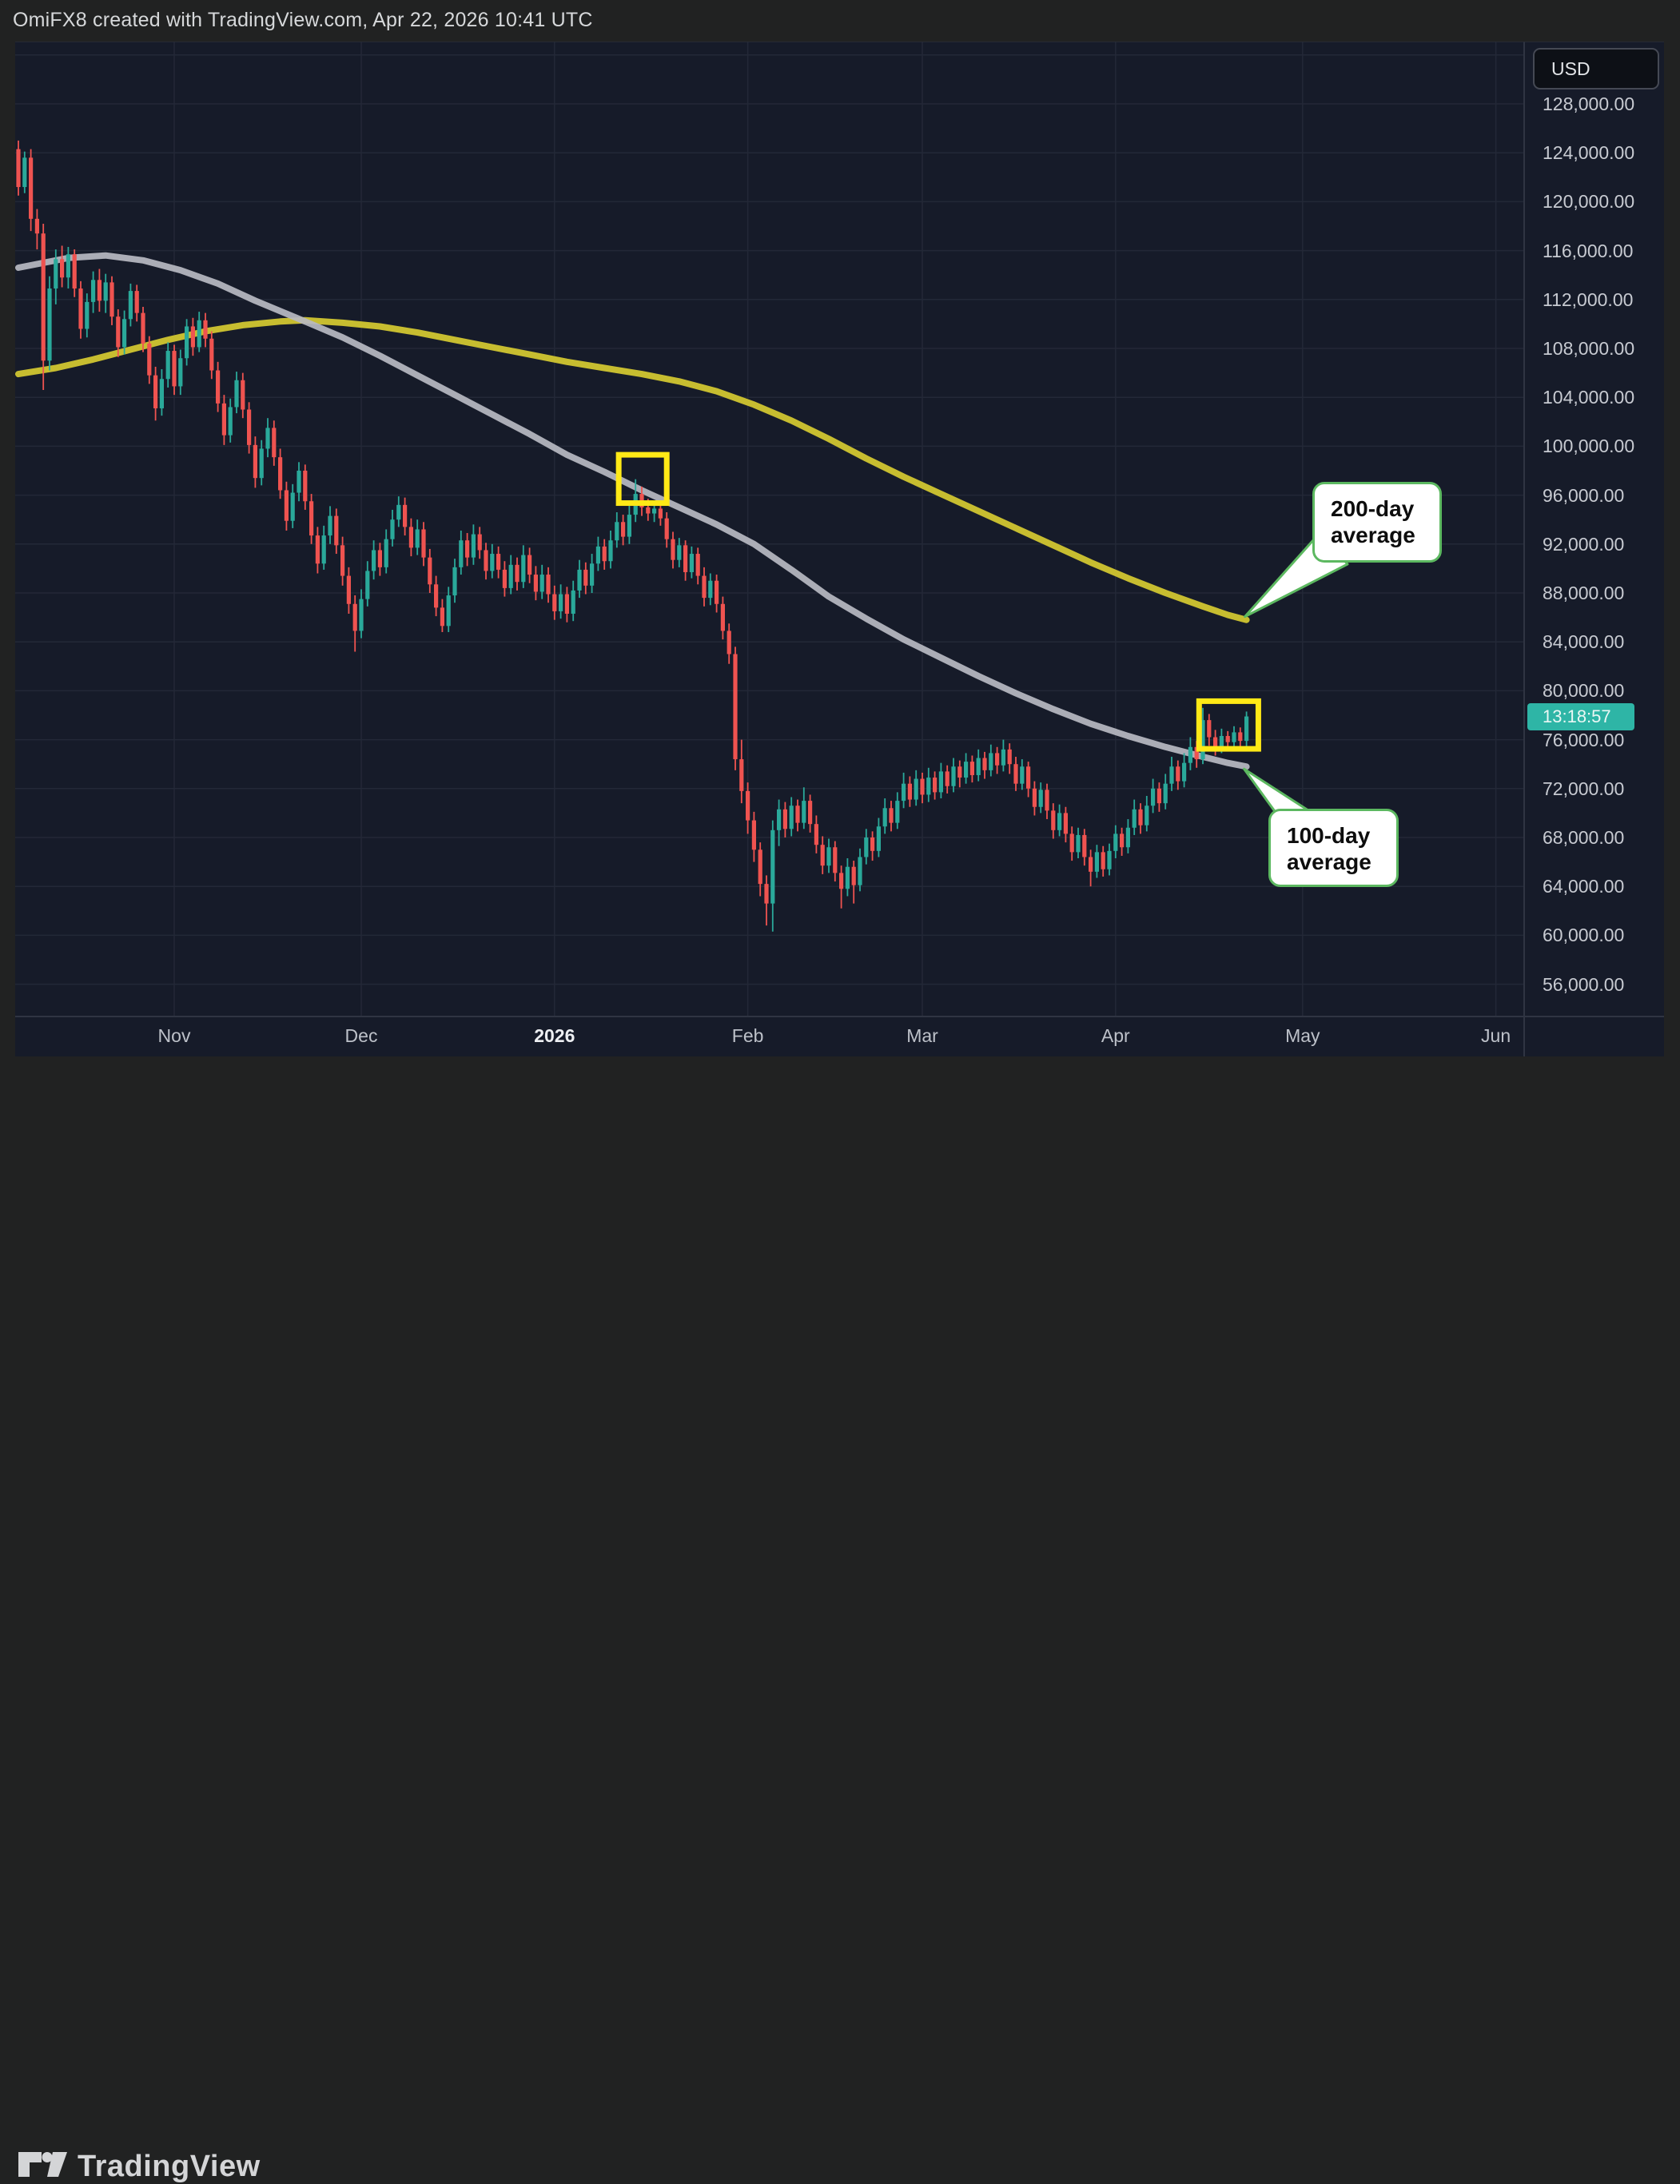  What do you see at coordinates (30, 2164) in the screenshot?
I see `logo-flag-shape` at bounding box center [30, 2164].